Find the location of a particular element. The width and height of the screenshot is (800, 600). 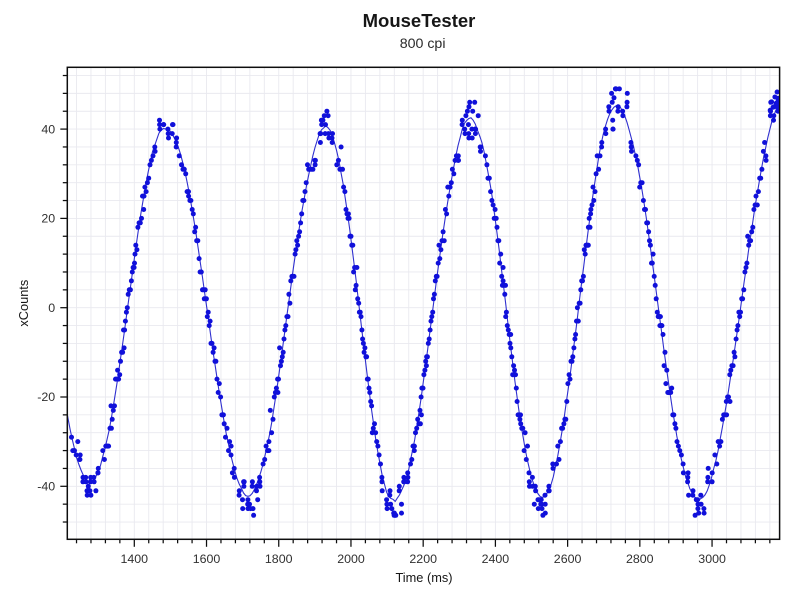

svg-text: MouseTester is located at coordinates (419, 20).